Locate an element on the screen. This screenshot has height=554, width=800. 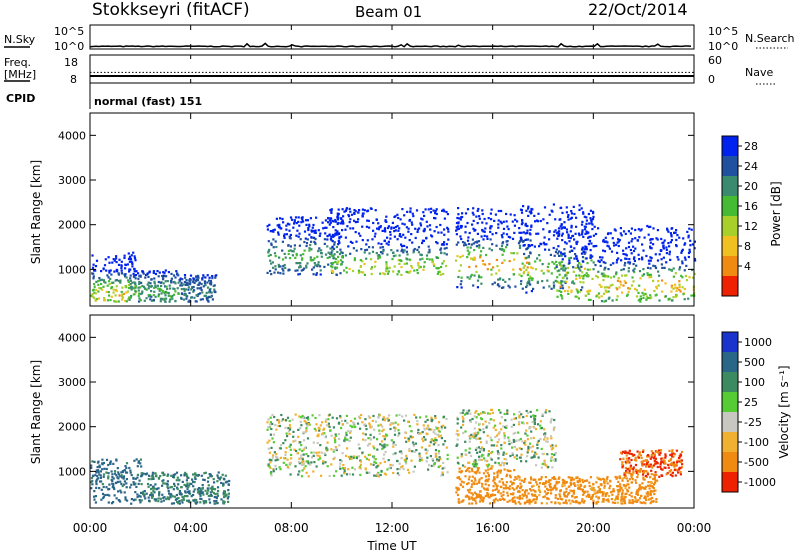
noise-right-tick-bottom: 10^0 is located at coordinates (723, 46).